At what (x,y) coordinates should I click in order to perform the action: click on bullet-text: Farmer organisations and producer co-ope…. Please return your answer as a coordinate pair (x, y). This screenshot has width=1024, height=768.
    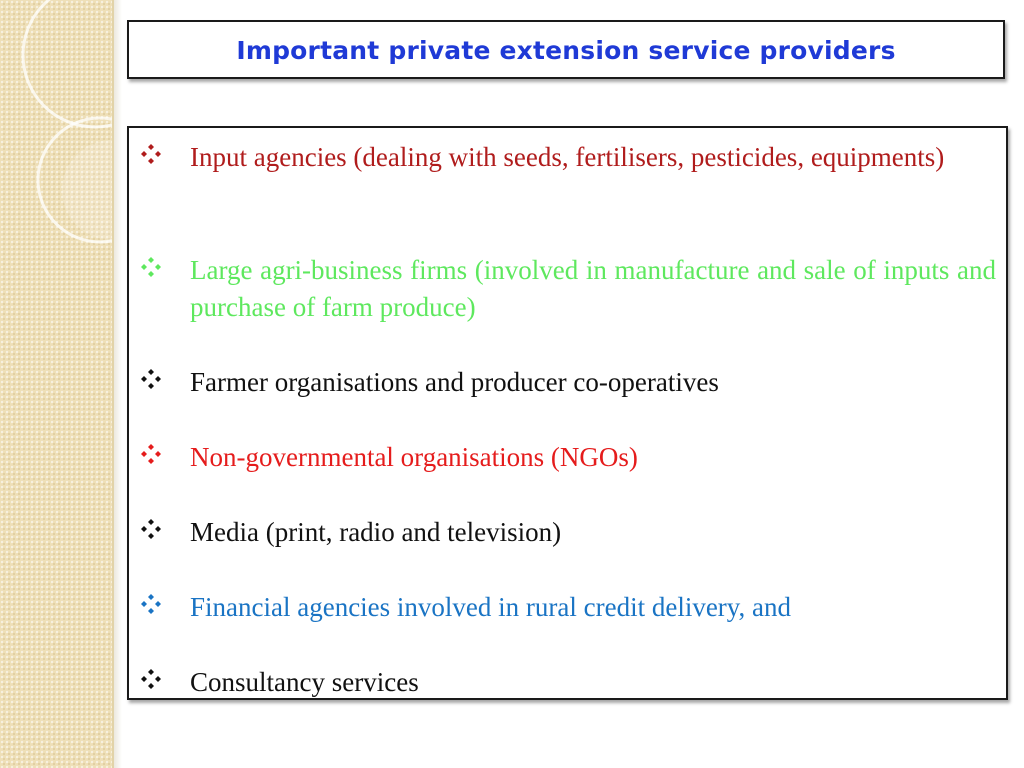
    Looking at the image, I should click on (454, 382).